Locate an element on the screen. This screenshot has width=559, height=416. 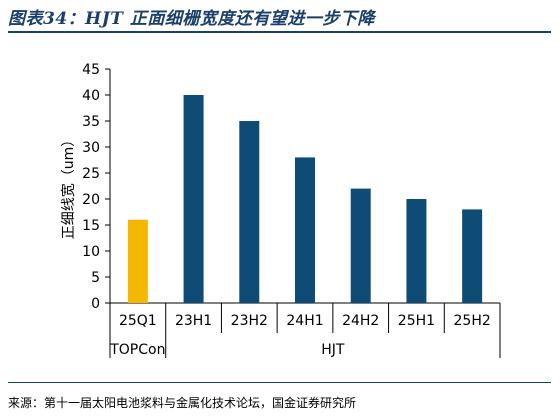
group-label: HJT is located at coordinates (333, 350).